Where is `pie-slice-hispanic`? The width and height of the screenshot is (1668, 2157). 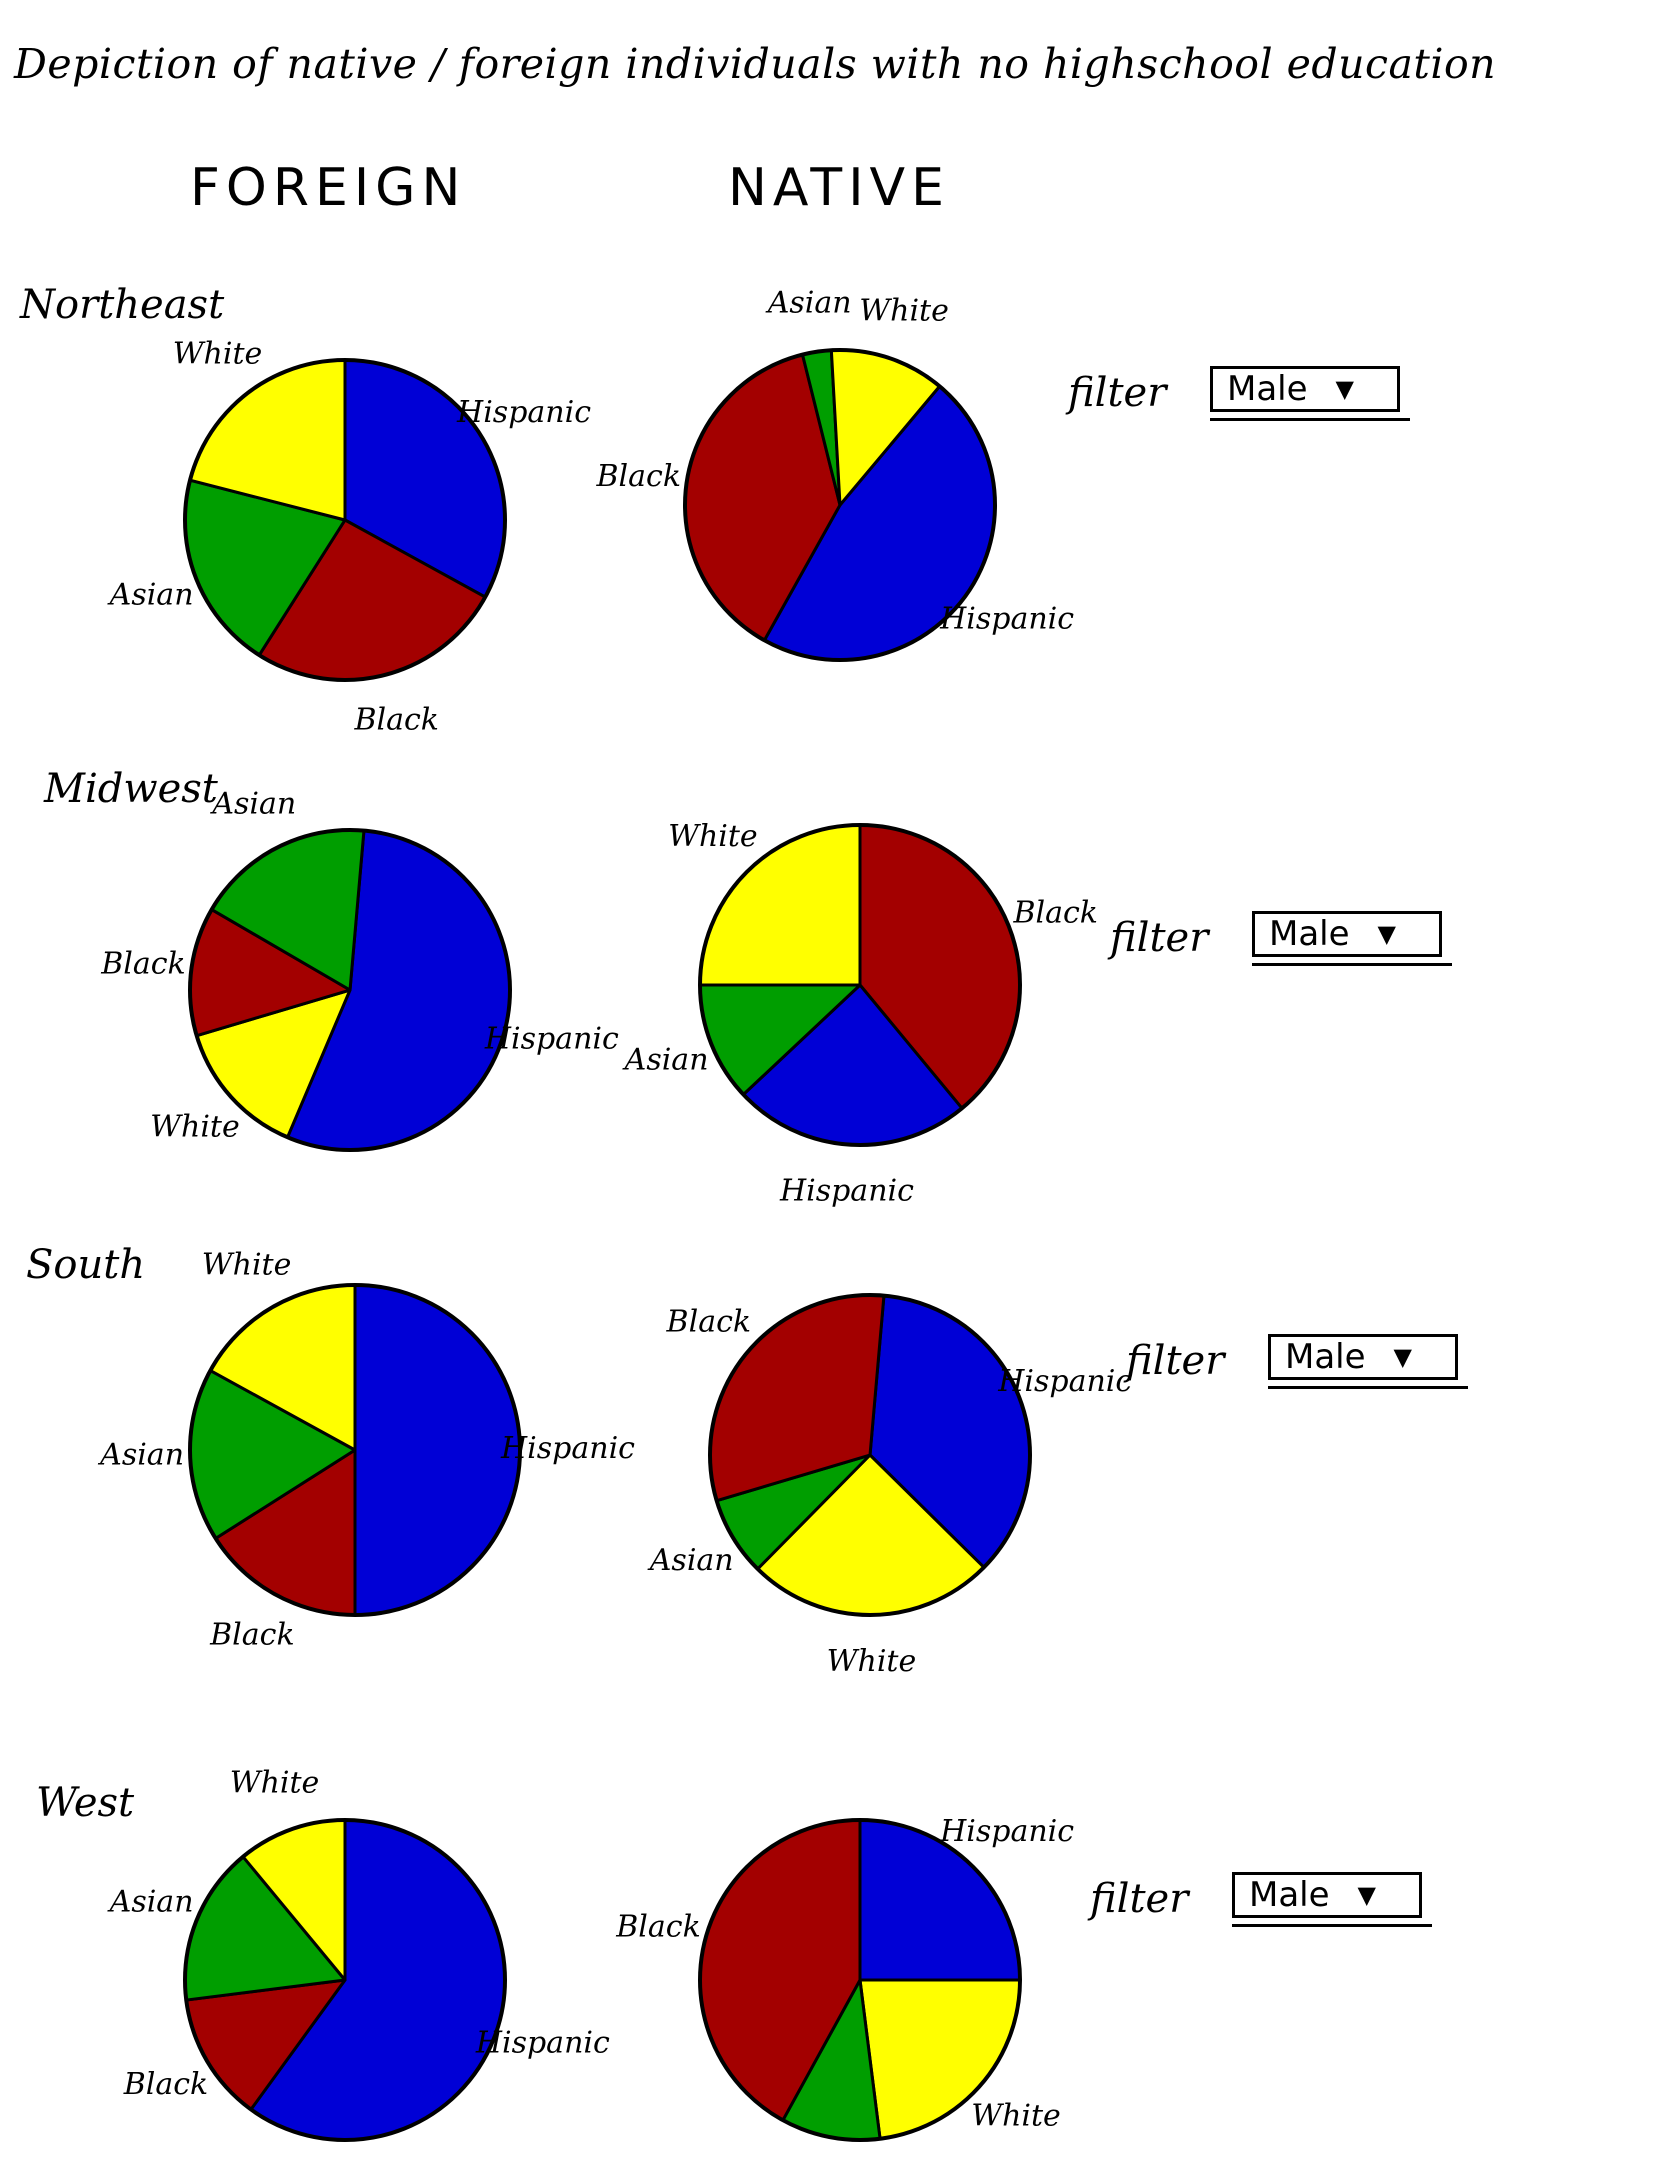
pie-slice-hispanic is located at coordinates (437, 1450).